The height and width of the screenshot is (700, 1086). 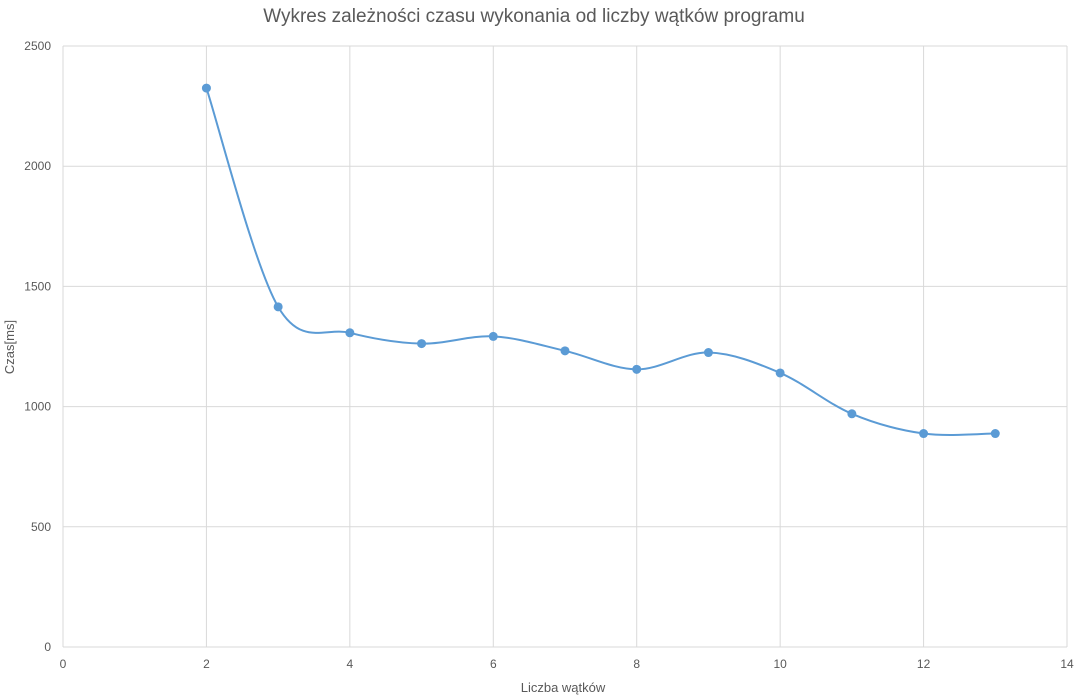 I want to click on y-axis-label: Czas[ms], so click(x=9, y=347).